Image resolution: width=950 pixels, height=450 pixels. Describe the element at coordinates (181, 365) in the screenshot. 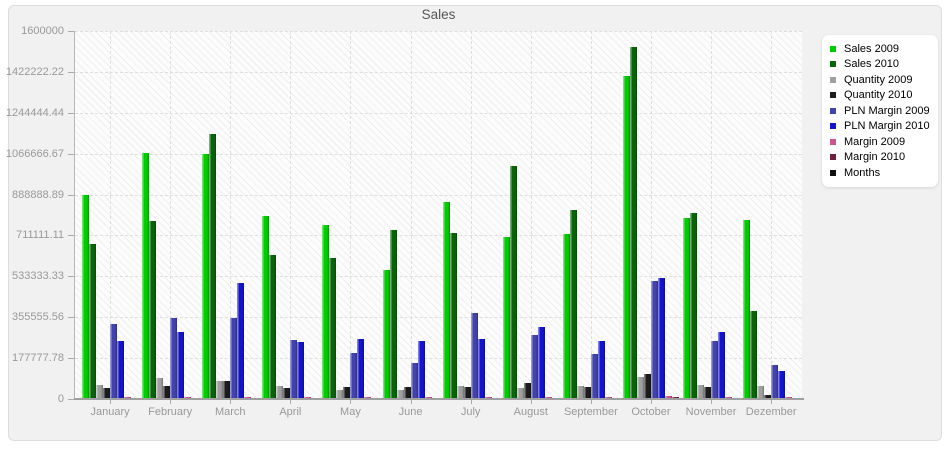

I see `bar-pln-margin-2010-february` at that location.